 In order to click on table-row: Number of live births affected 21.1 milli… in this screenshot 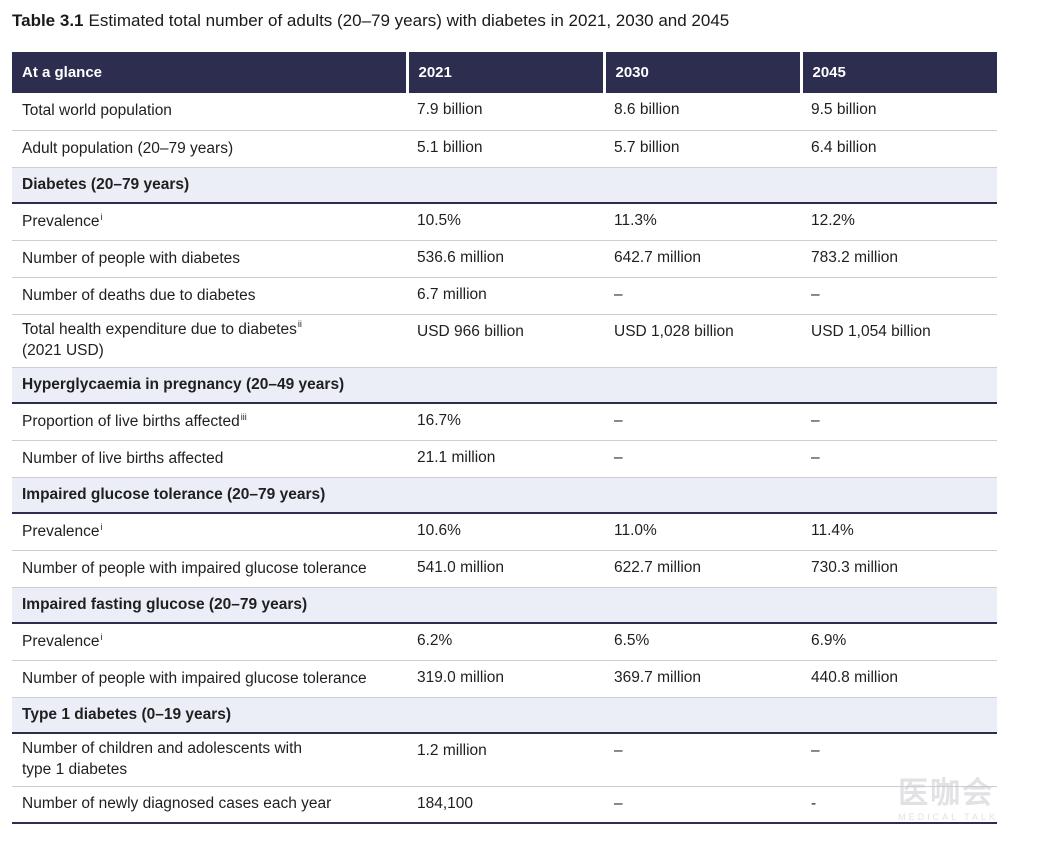, I will do `click(504, 459)`.